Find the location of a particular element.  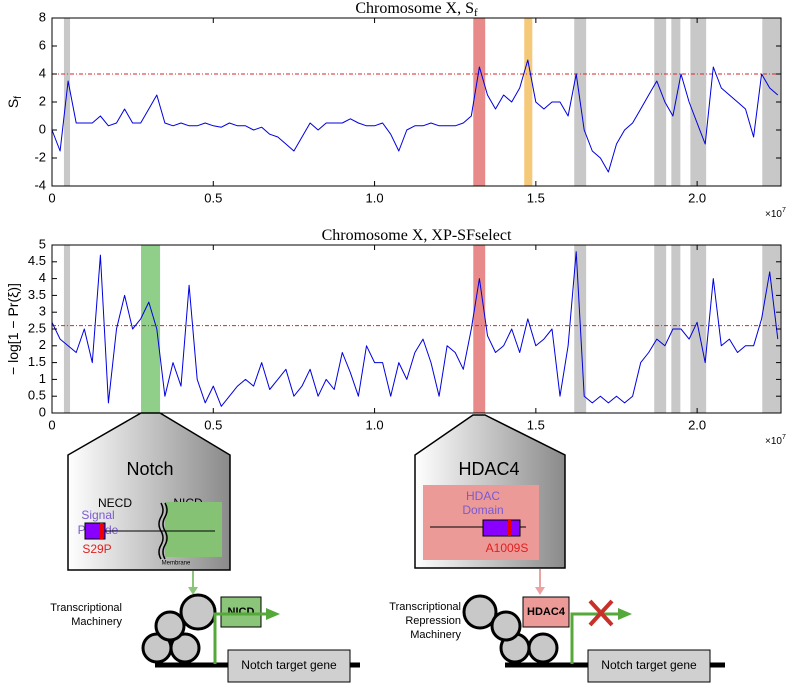

y-tick-label: 0.5 is located at coordinates (37, 395).